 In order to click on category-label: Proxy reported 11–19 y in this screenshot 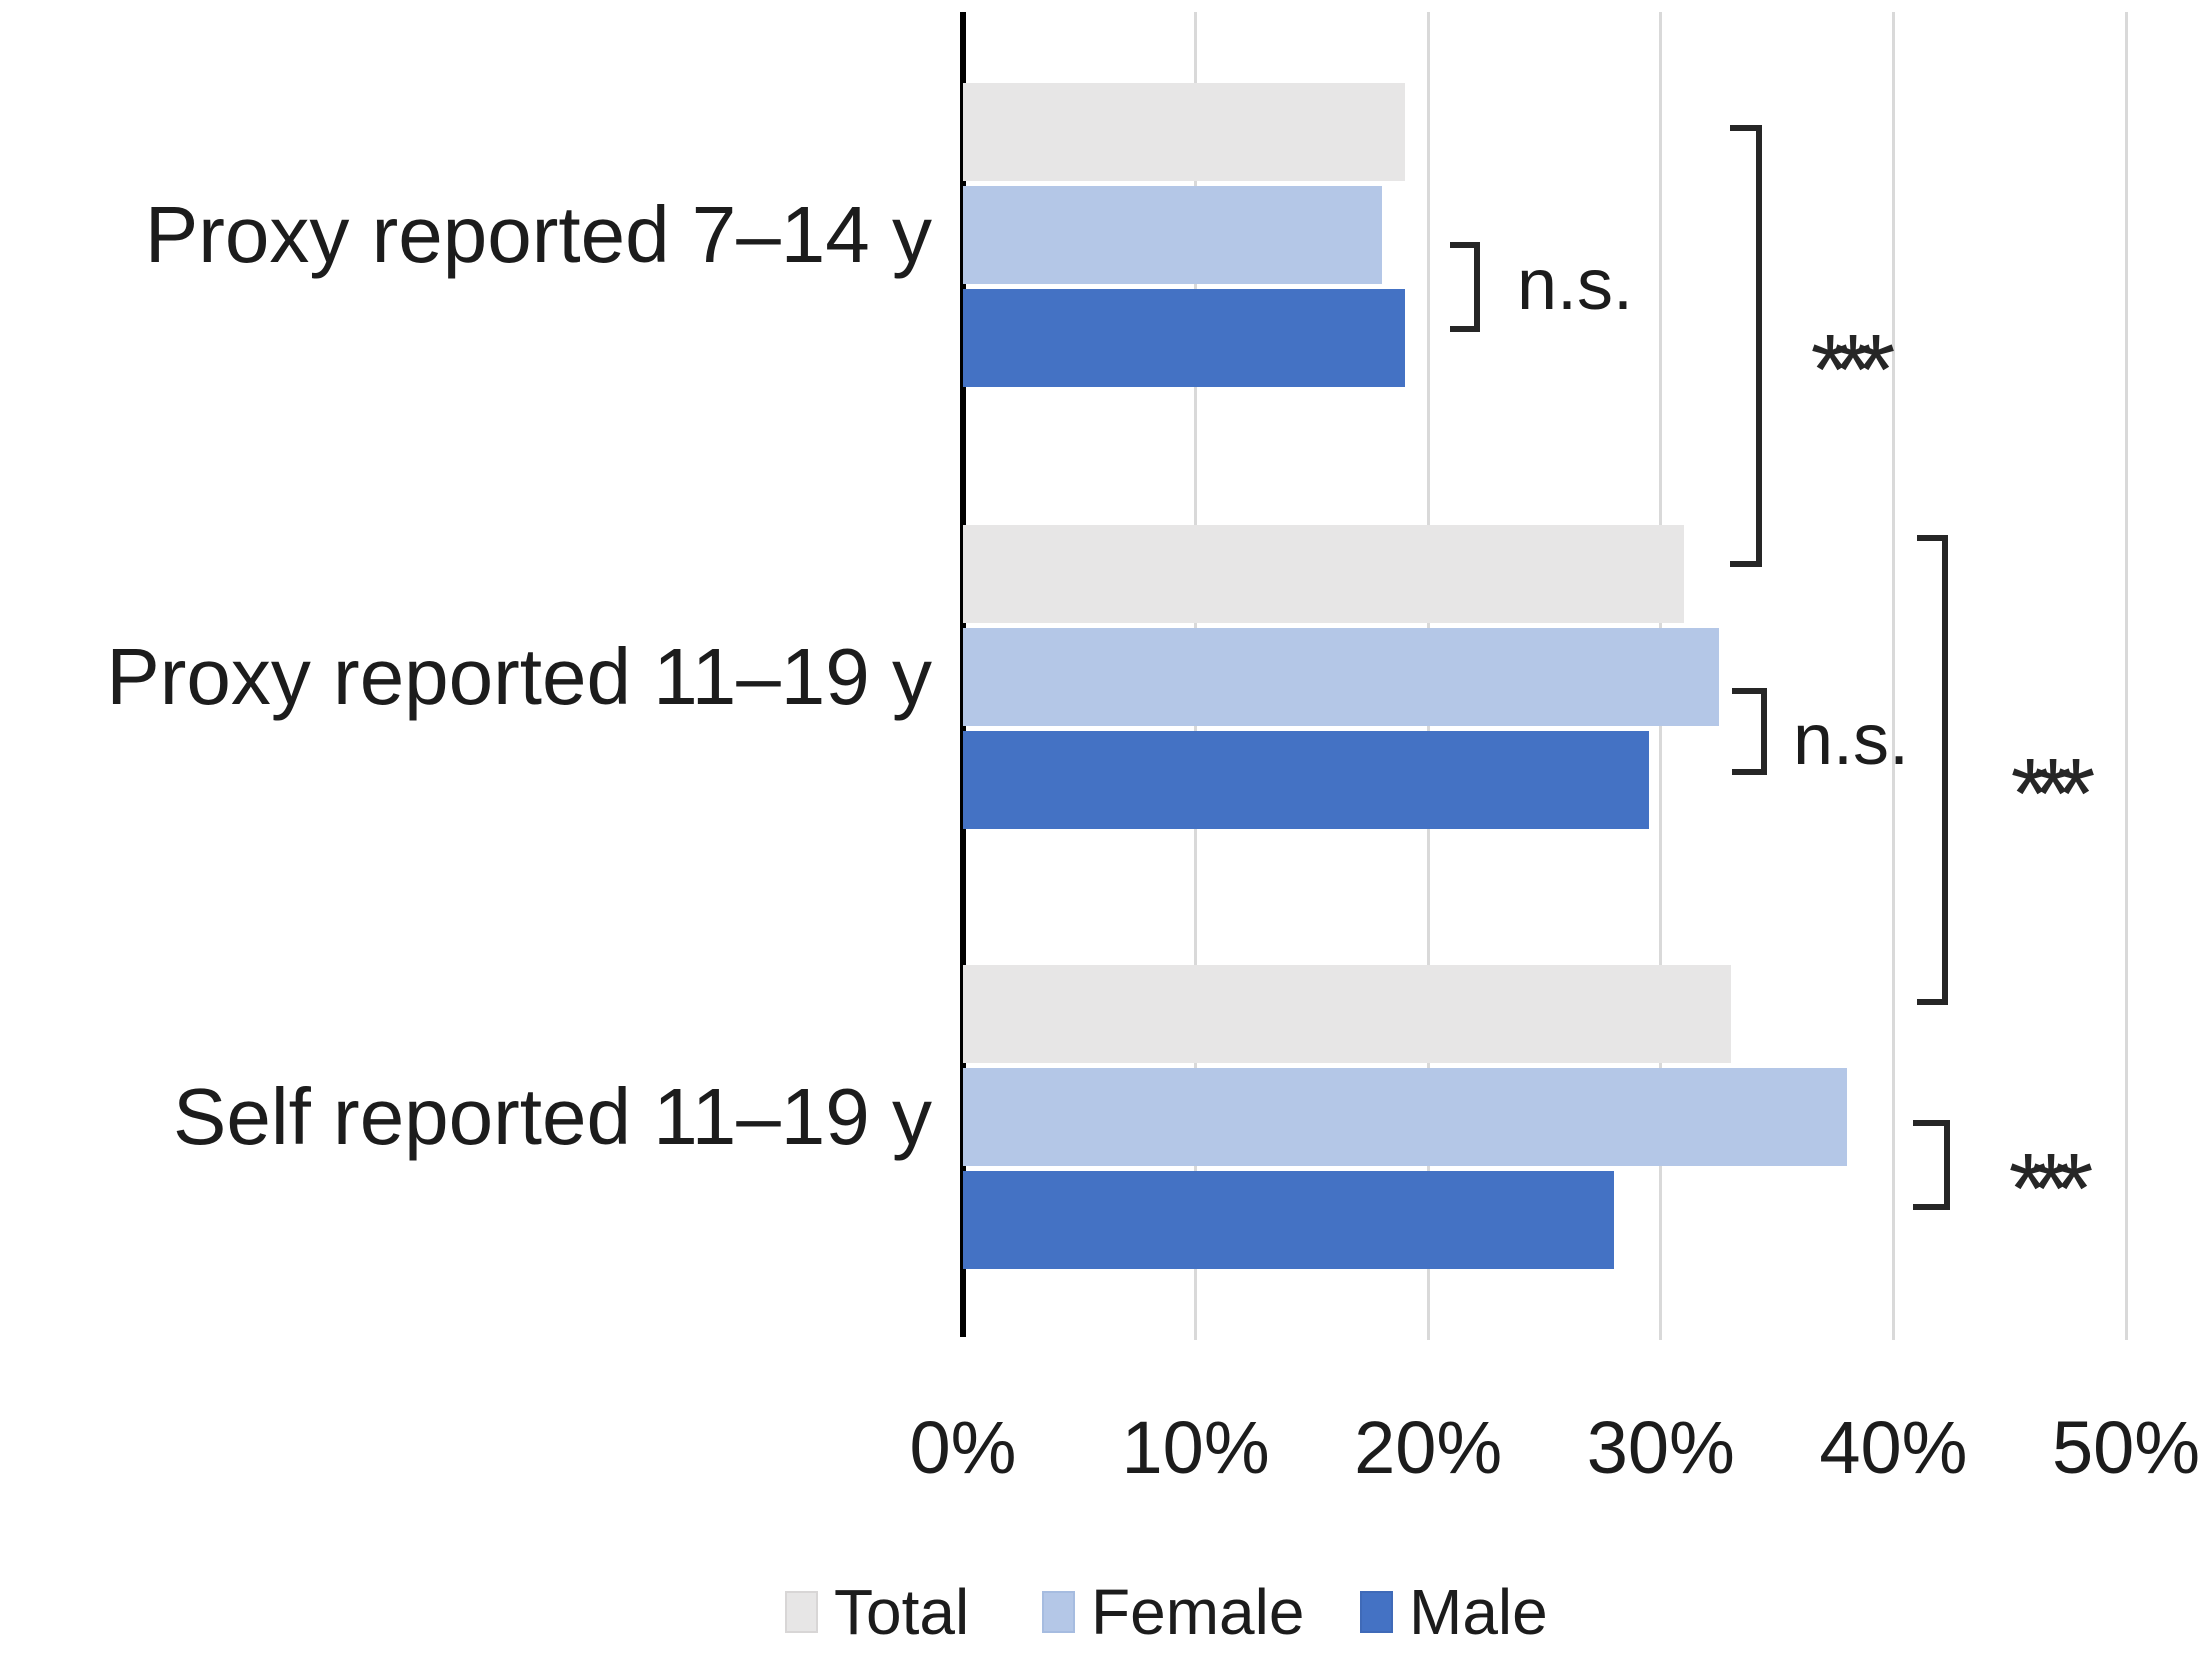, I will do `click(519, 676)`.